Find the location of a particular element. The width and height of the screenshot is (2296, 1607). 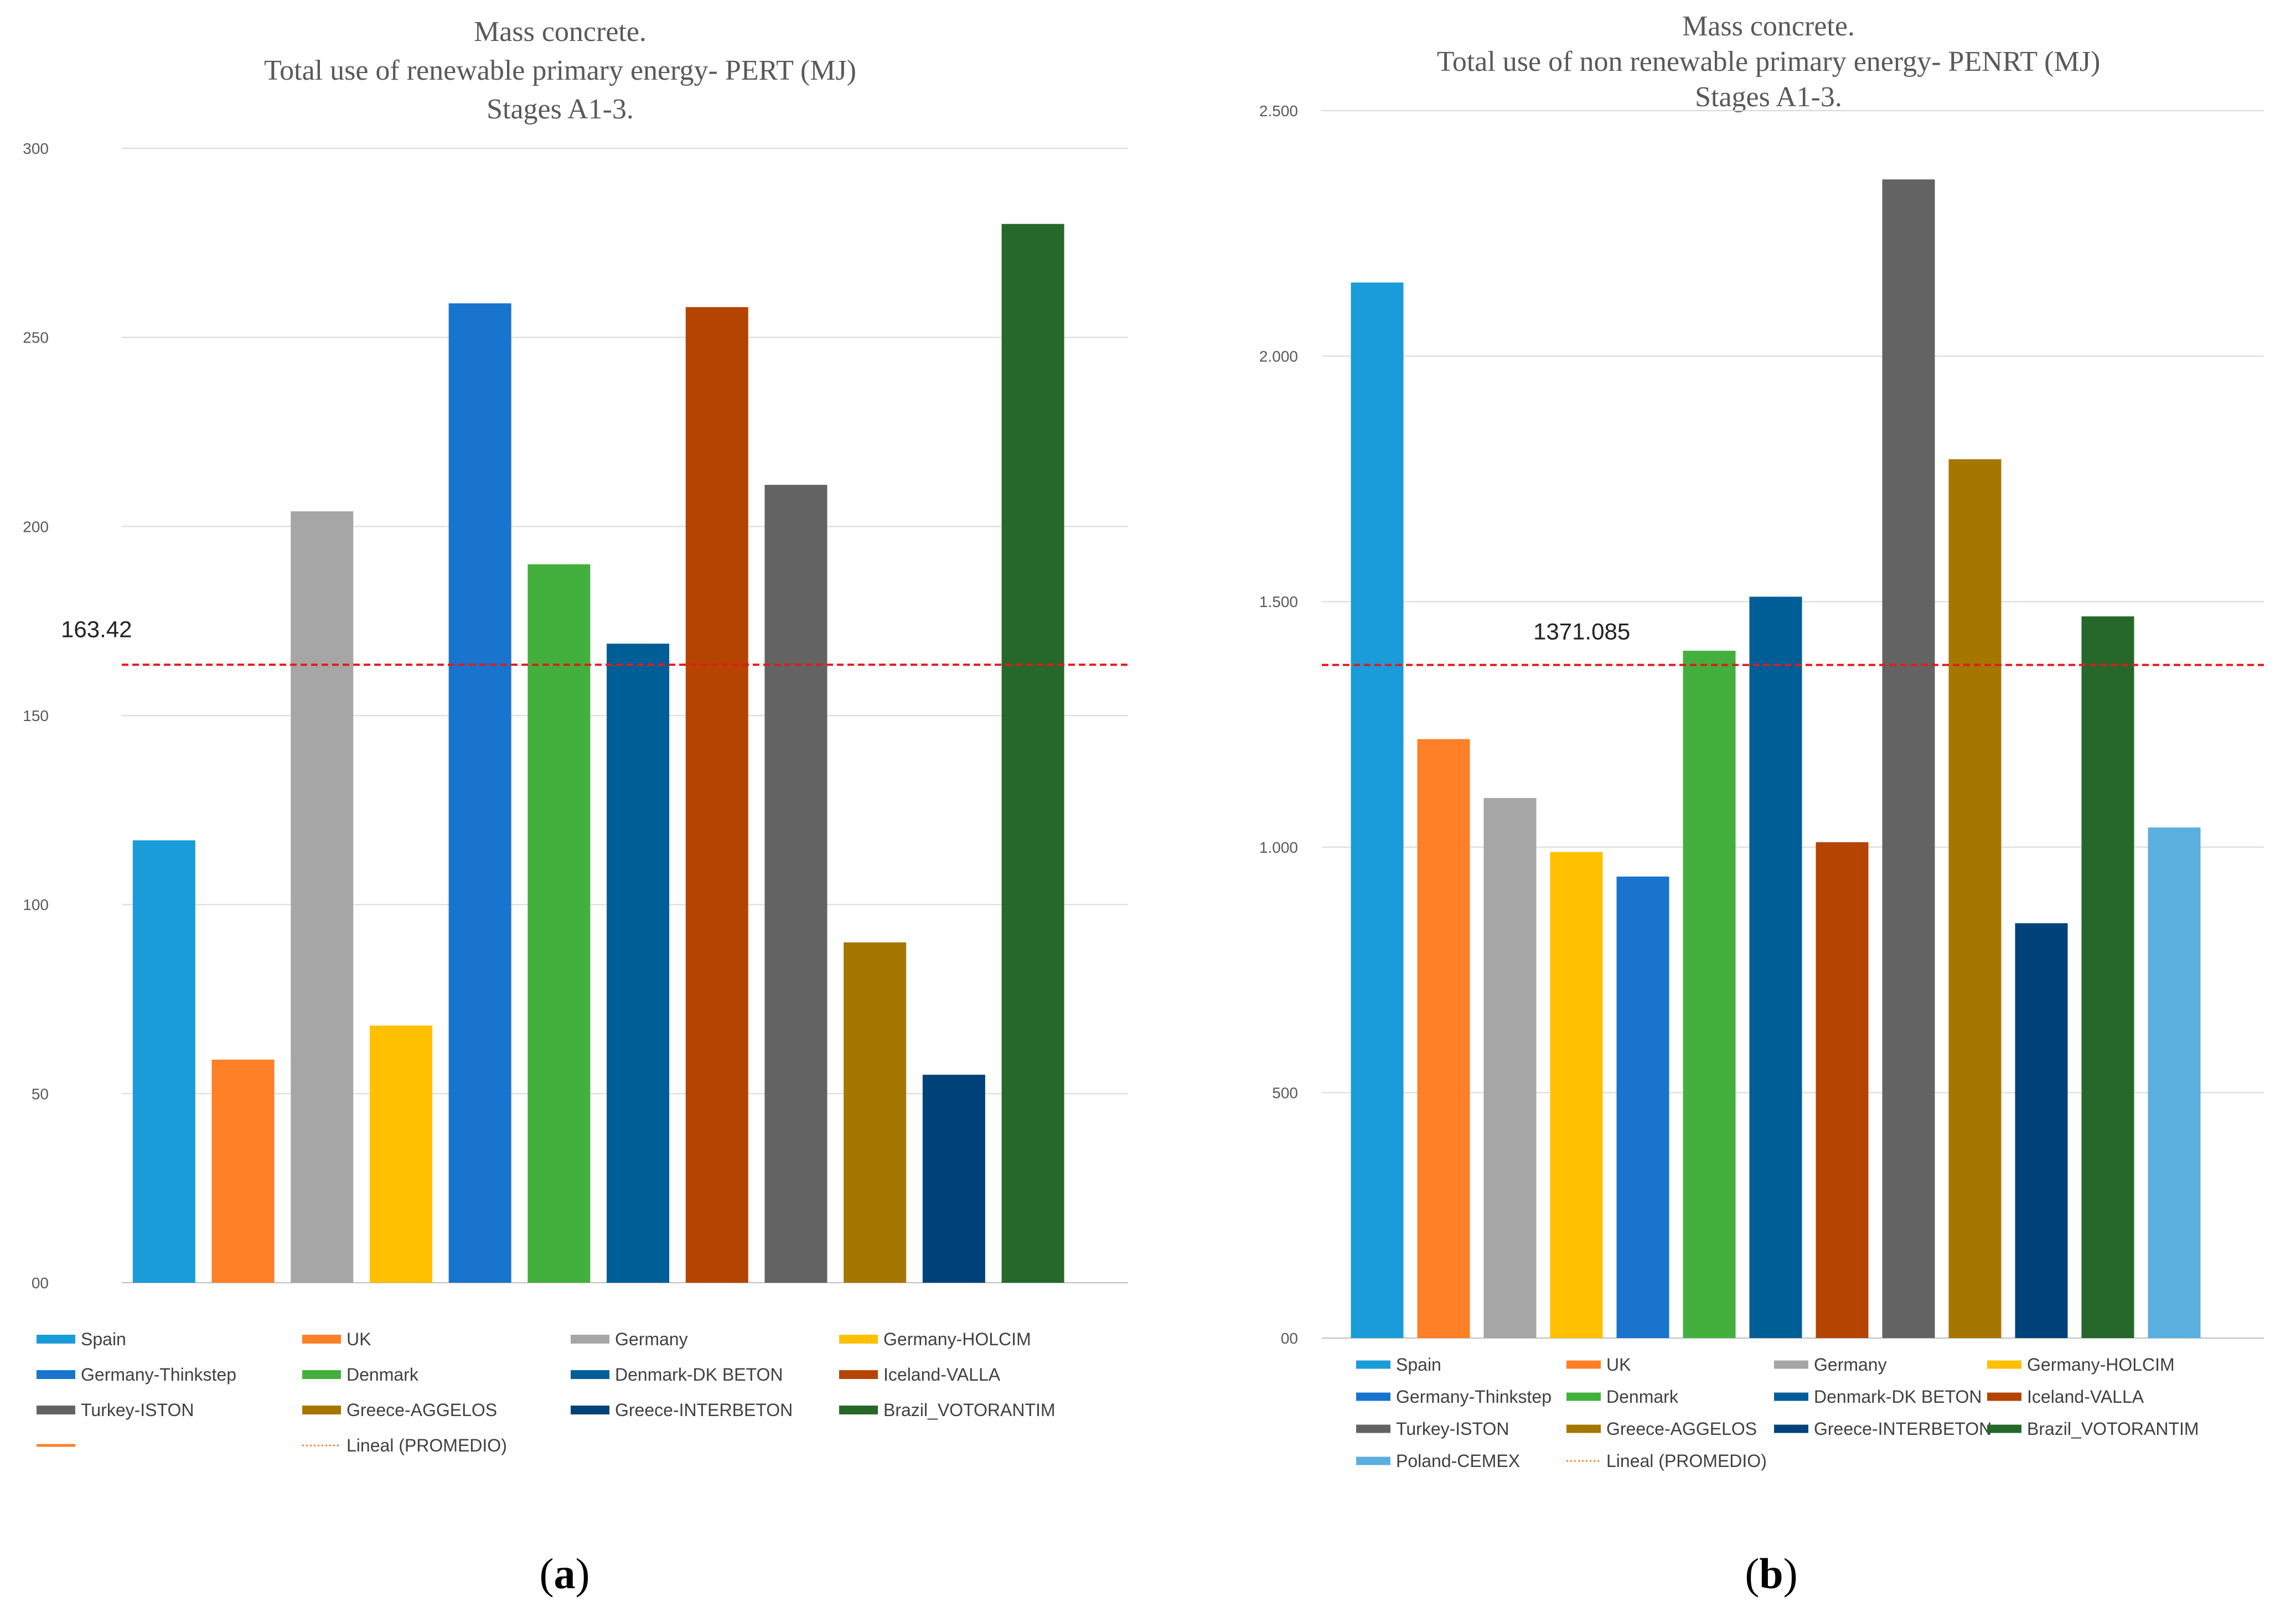

chart-a-y-tick-label: 250 is located at coordinates (36, 338).